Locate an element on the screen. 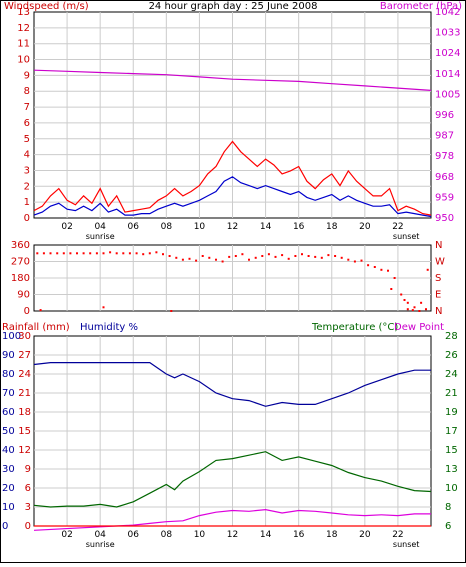 The height and width of the screenshot is (567, 466). bot-x-tick-label: 04 is located at coordinates (100, 535).